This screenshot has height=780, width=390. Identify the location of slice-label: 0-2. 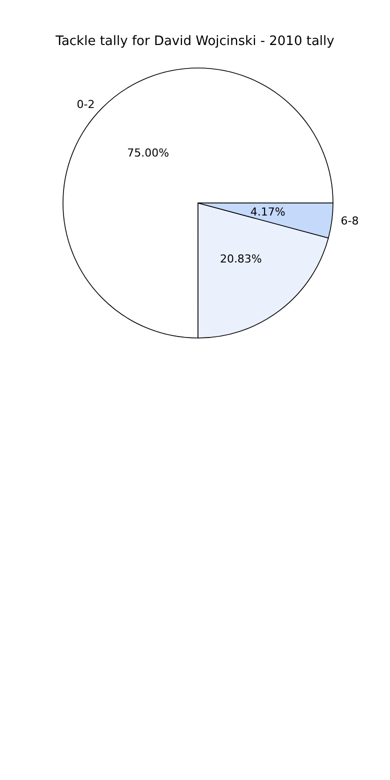
(85, 105).